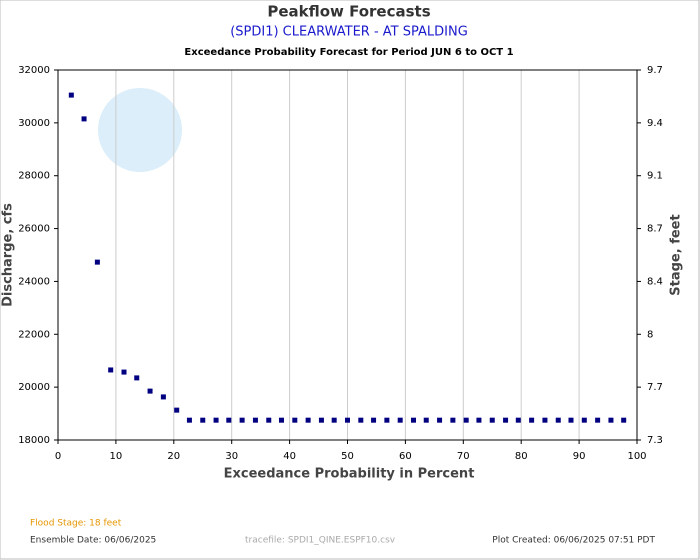  Describe the element at coordinates (636, 456) in the screenshot. I see `x-tick-label: 100` at that location.